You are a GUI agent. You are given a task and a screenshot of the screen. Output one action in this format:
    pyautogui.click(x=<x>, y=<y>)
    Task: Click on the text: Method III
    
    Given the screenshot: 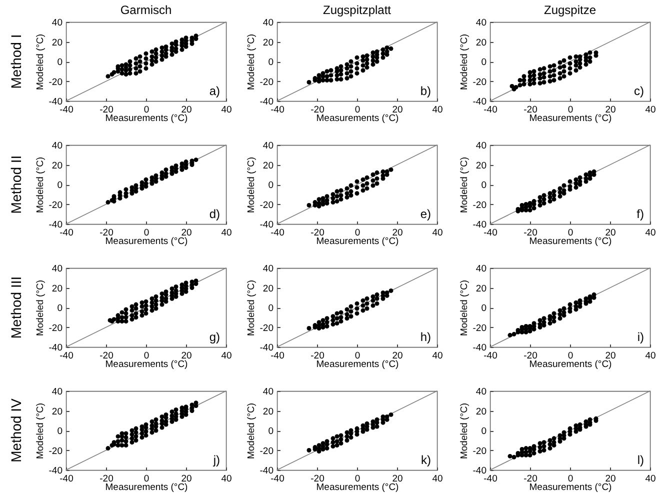 What is the action you would take?
    pyautogui.click(x=16, y=307)
    